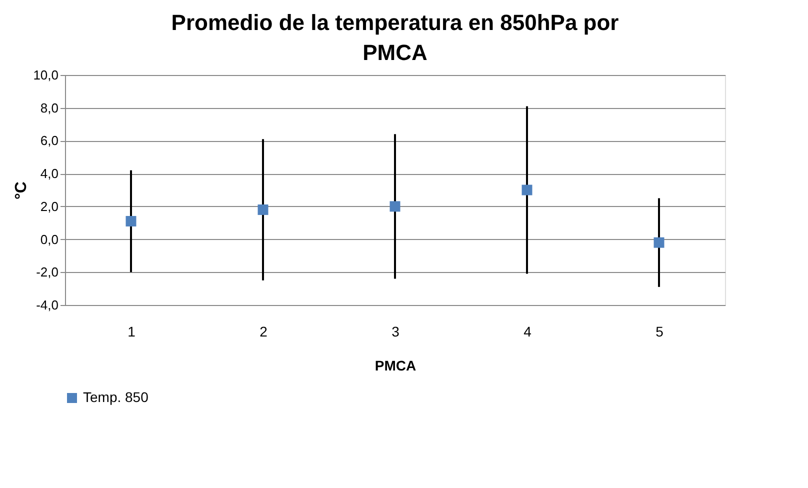 The width and height of the screenshot is (808, 488). I want to click on legend-label: Temp. 850, so click(116, 397).